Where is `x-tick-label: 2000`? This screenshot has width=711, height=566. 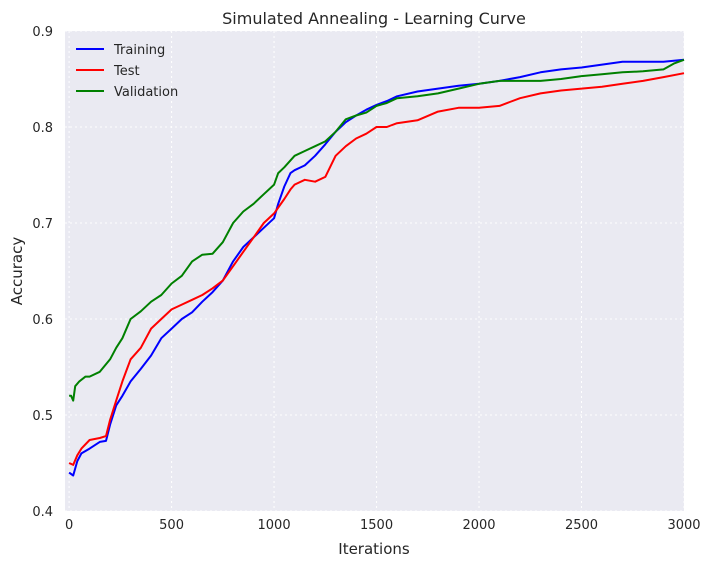 x-tick-label: 2000 is located at coordinates (478, 525).